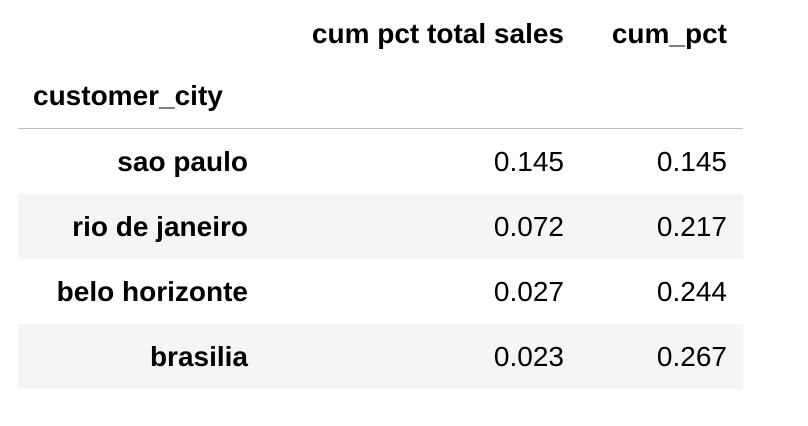  What do you see at coordinates (160, 226) in the screenshot?
I see `row-index-label: rio de janeiro` at bounding box center [160, 226].